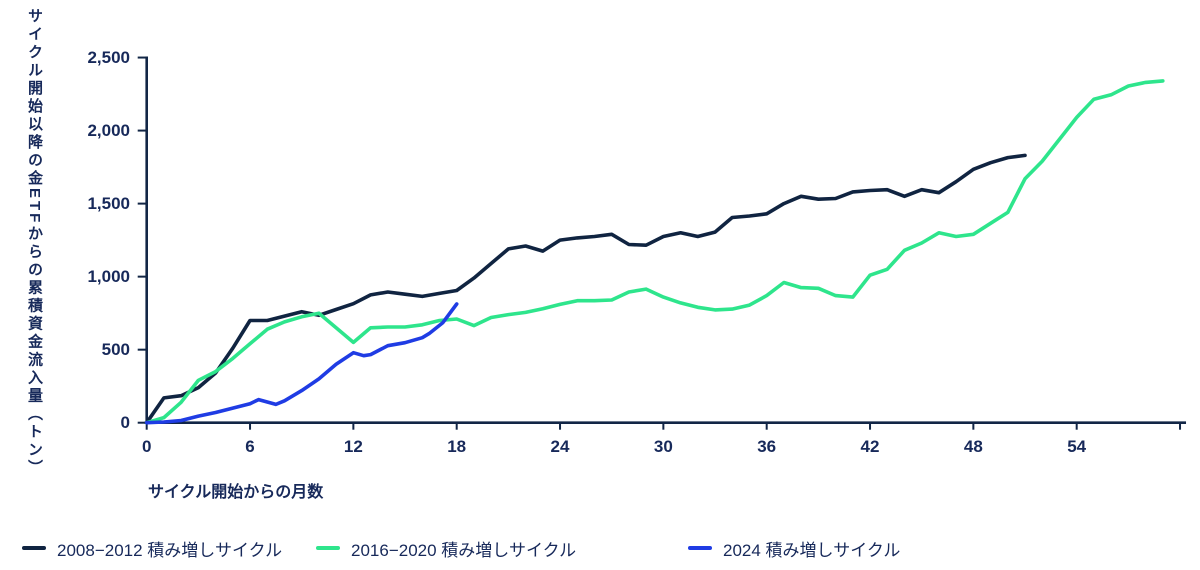 Image resolution: width=1200 pixels, height=570 pixels. What do you see at coordinates (700, 548) in the screenshot?
I see `legend-swatch-2024` at bounding box center [700, 548].